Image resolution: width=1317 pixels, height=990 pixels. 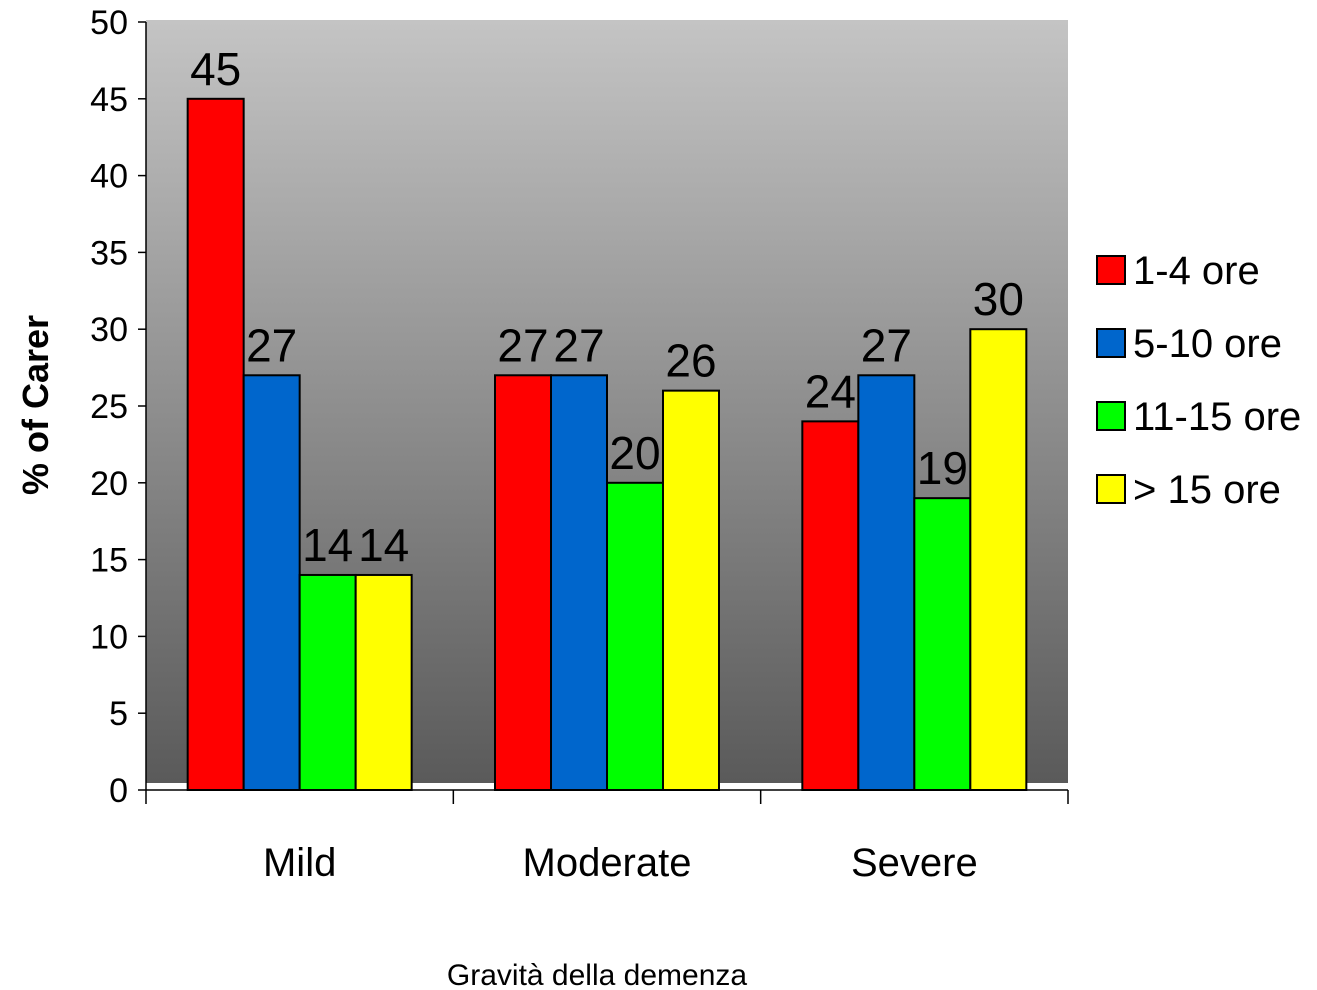 I want to click on legend-label: > 15 ore, so click(x=1207, y=490).